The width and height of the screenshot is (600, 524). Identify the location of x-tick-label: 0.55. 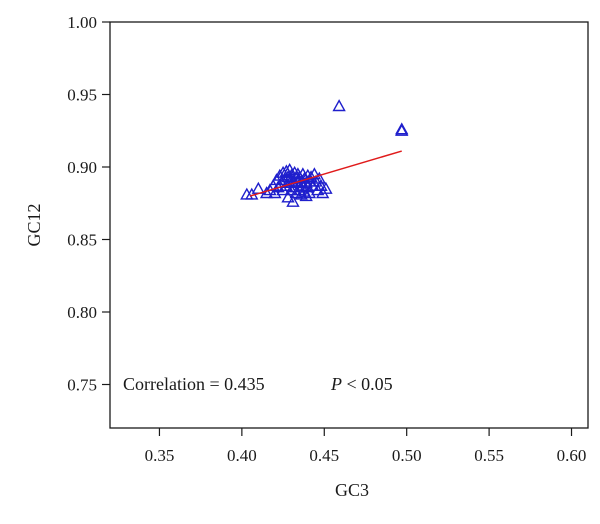
(489, 455).